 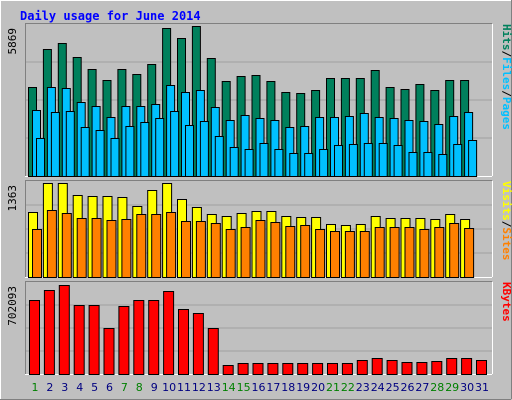 I want to click on x-tick-label-day-17: 17, so click(x=273, y=387).